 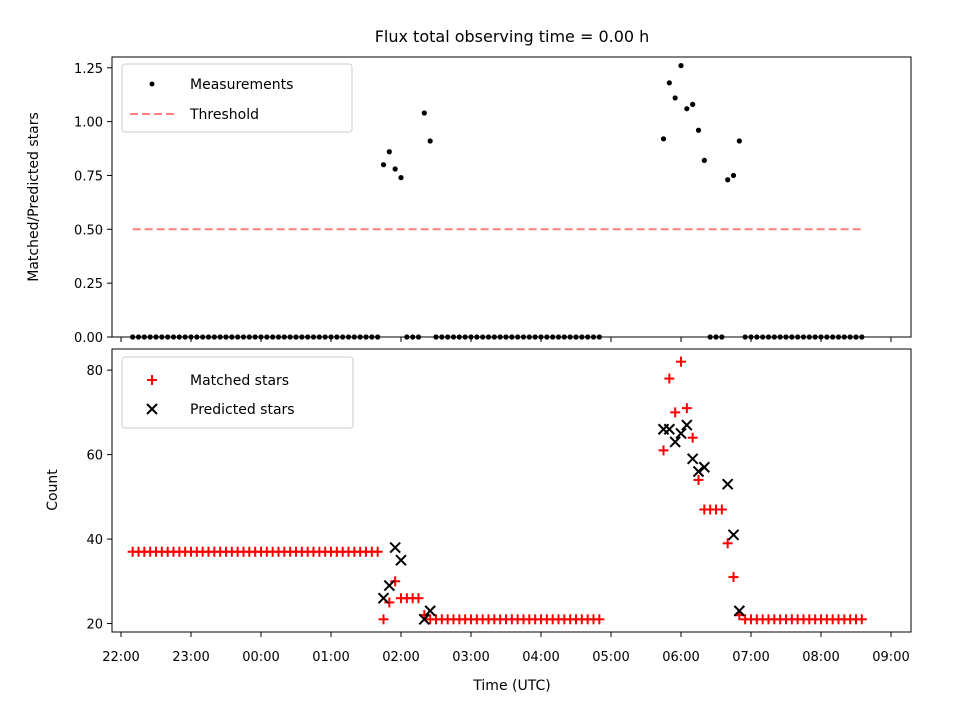 What do you see at coordinates (400, 657) in the screenshot?
I see `x-tick-label: 02:00` at bounding box center [400, 657].